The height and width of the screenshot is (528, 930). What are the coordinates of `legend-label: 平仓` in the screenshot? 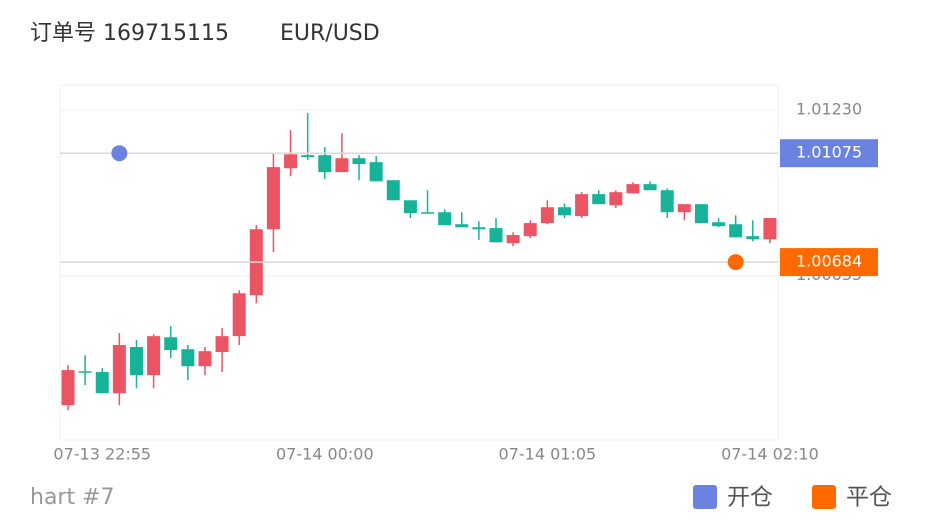 It's located at (869, 498).